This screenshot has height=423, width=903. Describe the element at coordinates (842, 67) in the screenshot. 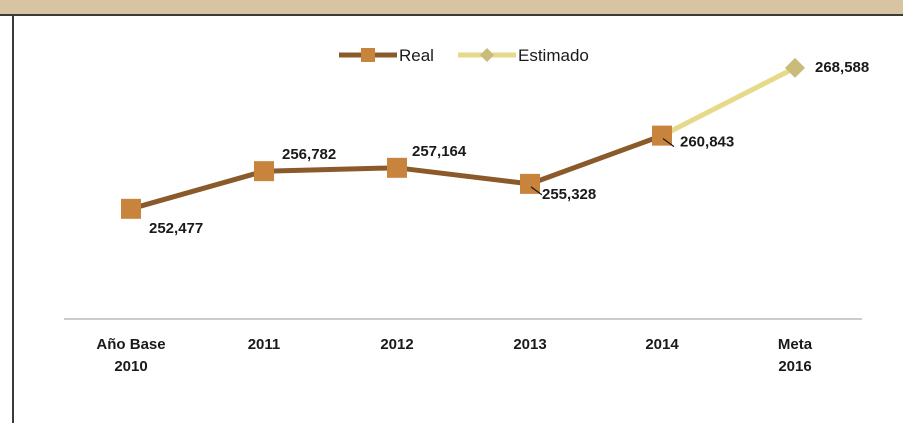

I see `data-label-5: 268,588` at that location.